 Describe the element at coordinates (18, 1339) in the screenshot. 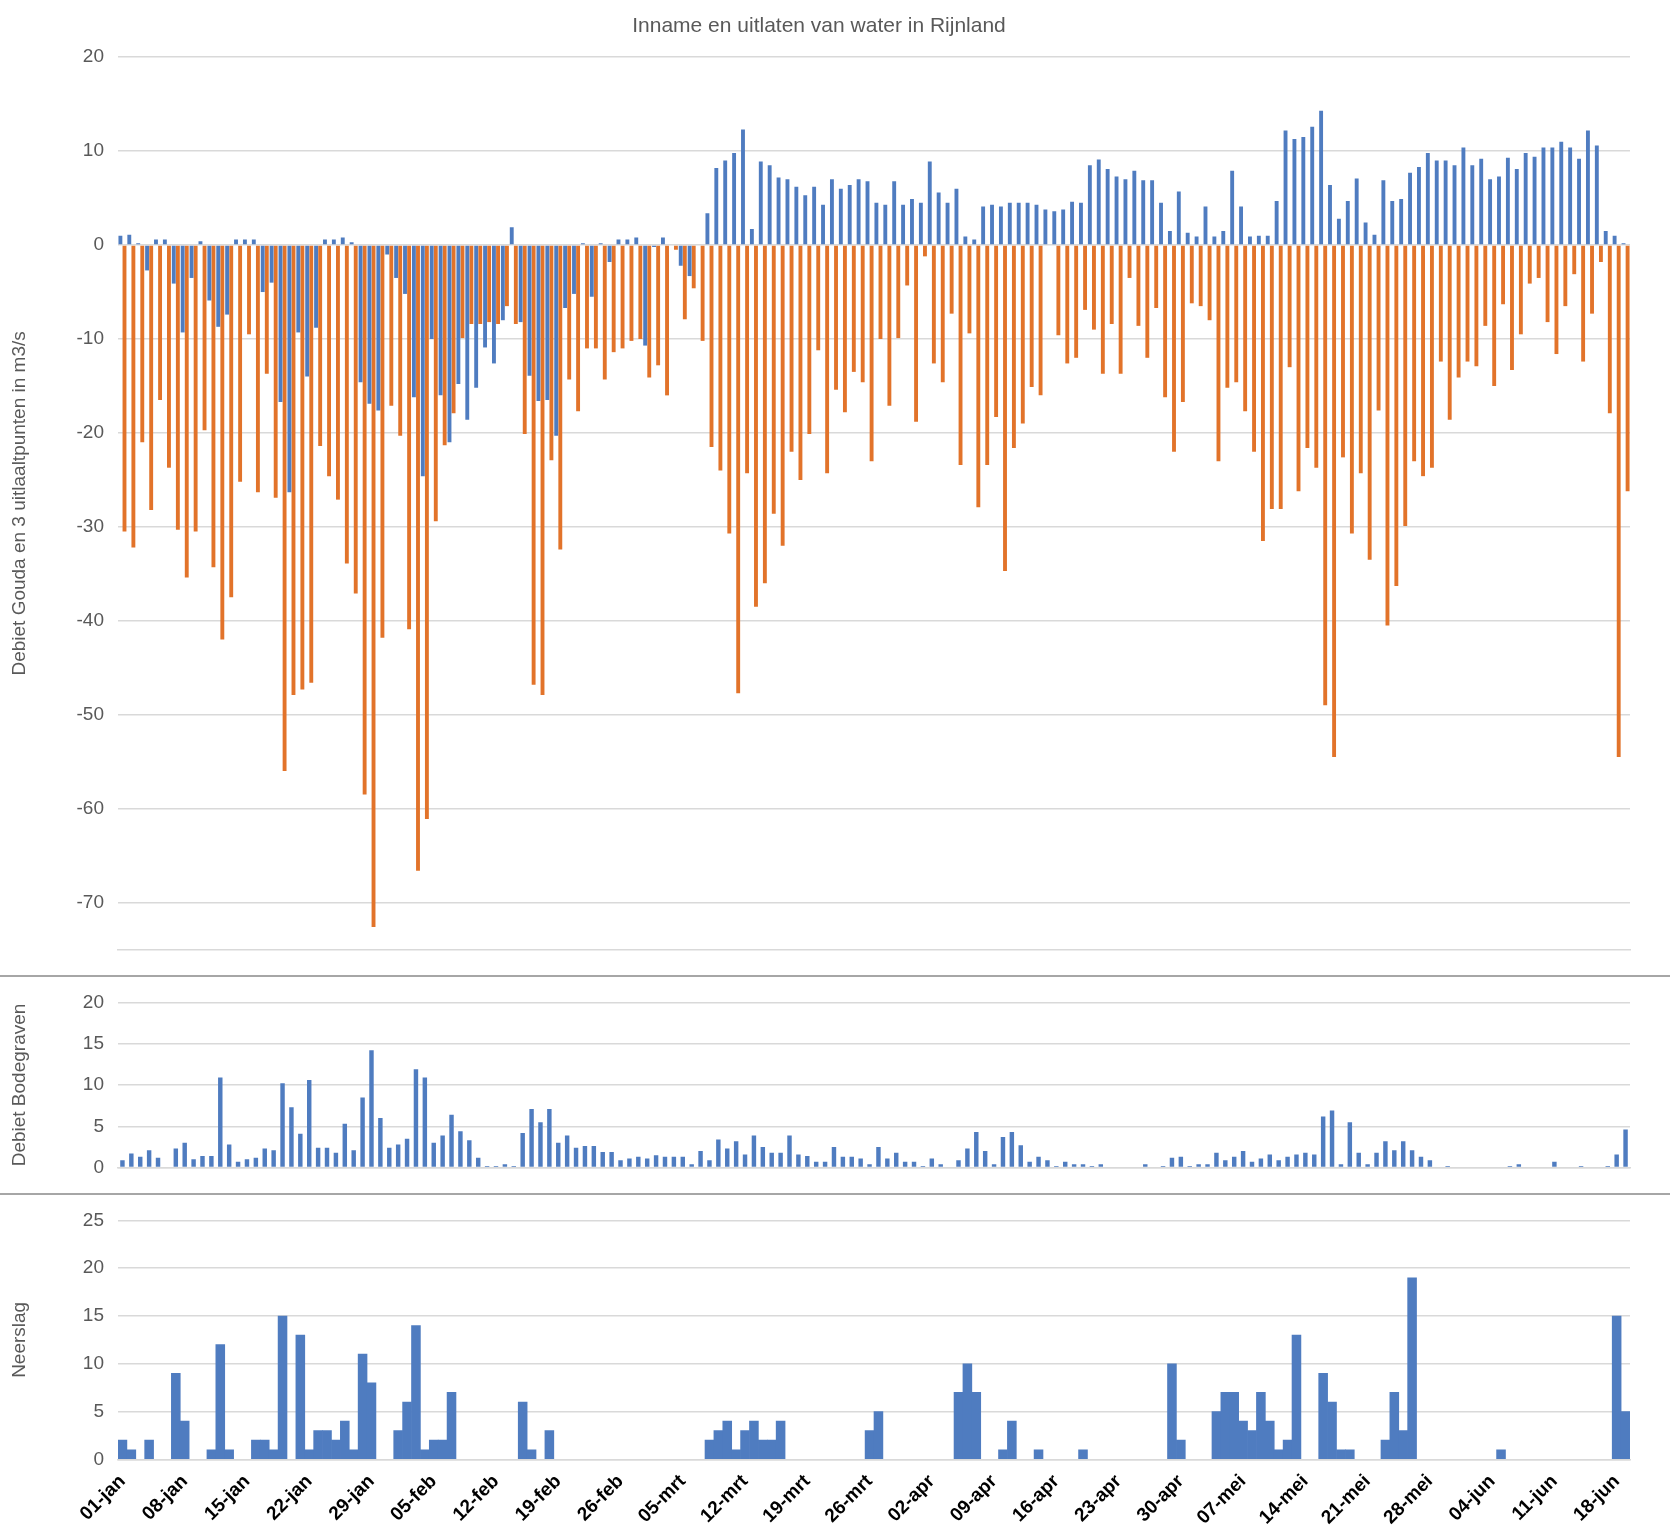

I see `y-axis-title: Neerslag` at that location.